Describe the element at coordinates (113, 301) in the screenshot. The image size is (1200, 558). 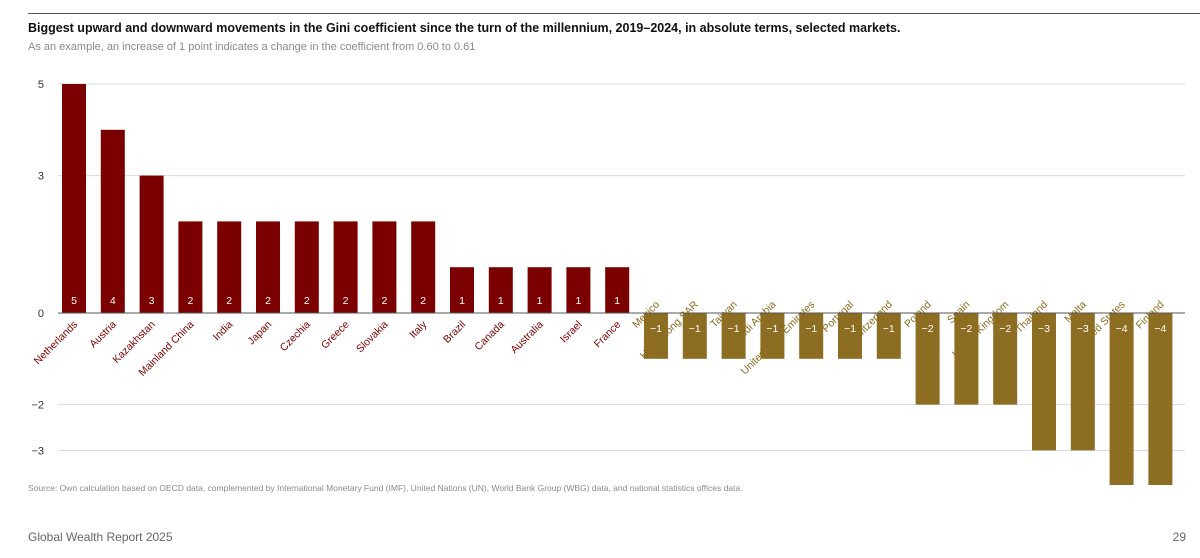
I see `bar-value-label: 4` at that location.